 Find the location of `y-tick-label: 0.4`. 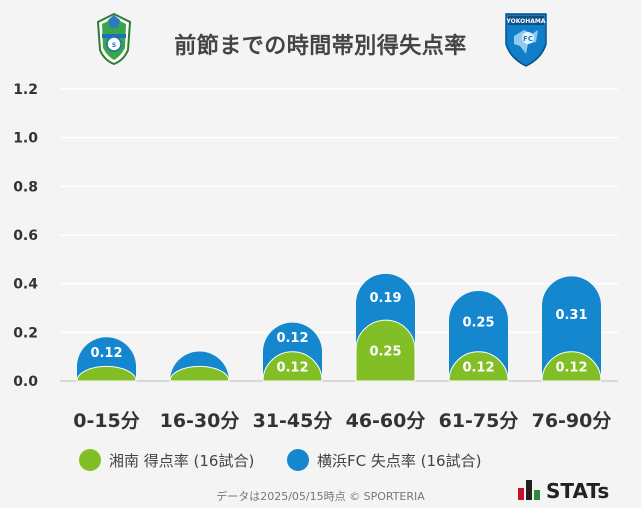

y-tick-label: 0.4 is located at coordinates (25, 285).